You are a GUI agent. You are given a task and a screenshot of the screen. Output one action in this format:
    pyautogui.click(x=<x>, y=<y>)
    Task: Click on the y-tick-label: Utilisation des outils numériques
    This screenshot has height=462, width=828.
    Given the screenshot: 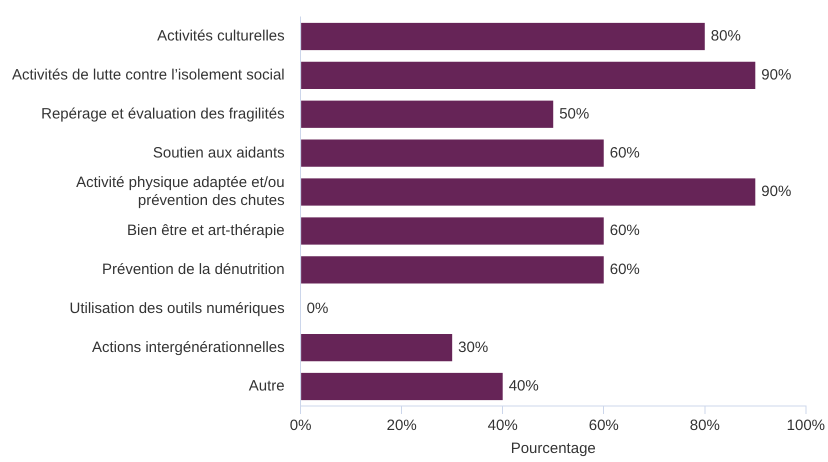 What is the action you would take?
    pyautogui.click(x=177, y=308)
    